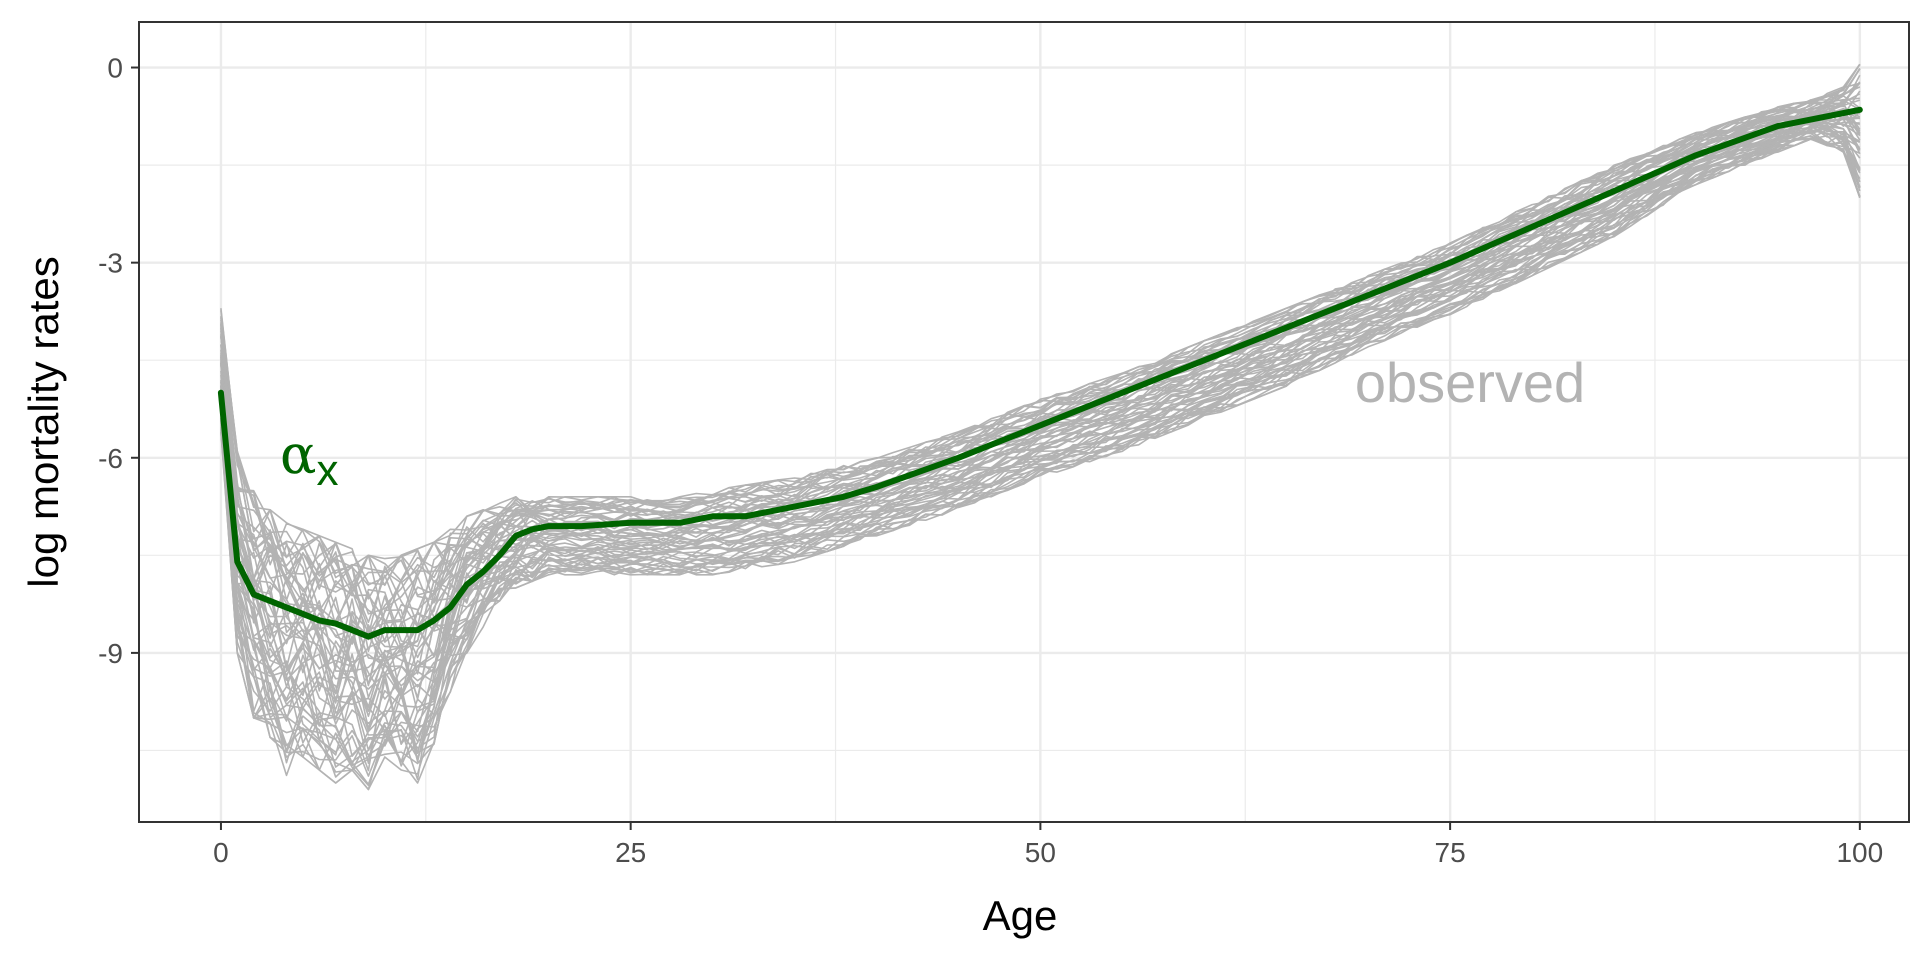  Describe the element at coordinates (1859, 852) in the screenshot. I see `x-tick-label: 100` at that location.